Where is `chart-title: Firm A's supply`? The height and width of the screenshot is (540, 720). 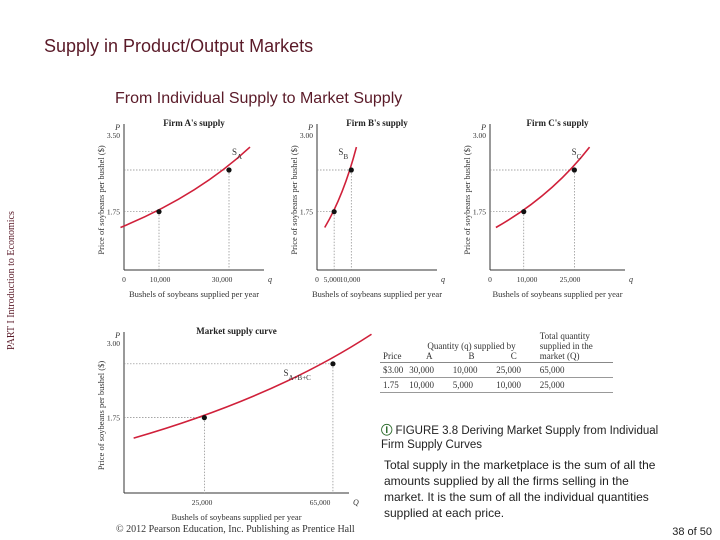 chart-title: Firm A's supply is located at coordinates (194, 123).